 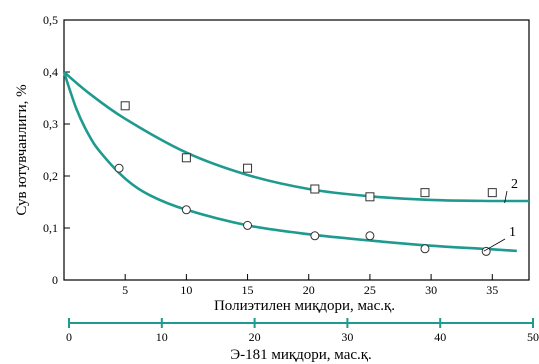 What do you see at coordinates (186, 290) in the screenshot?
I see `x-tick-label: 10` at bounding box center [186, 290].